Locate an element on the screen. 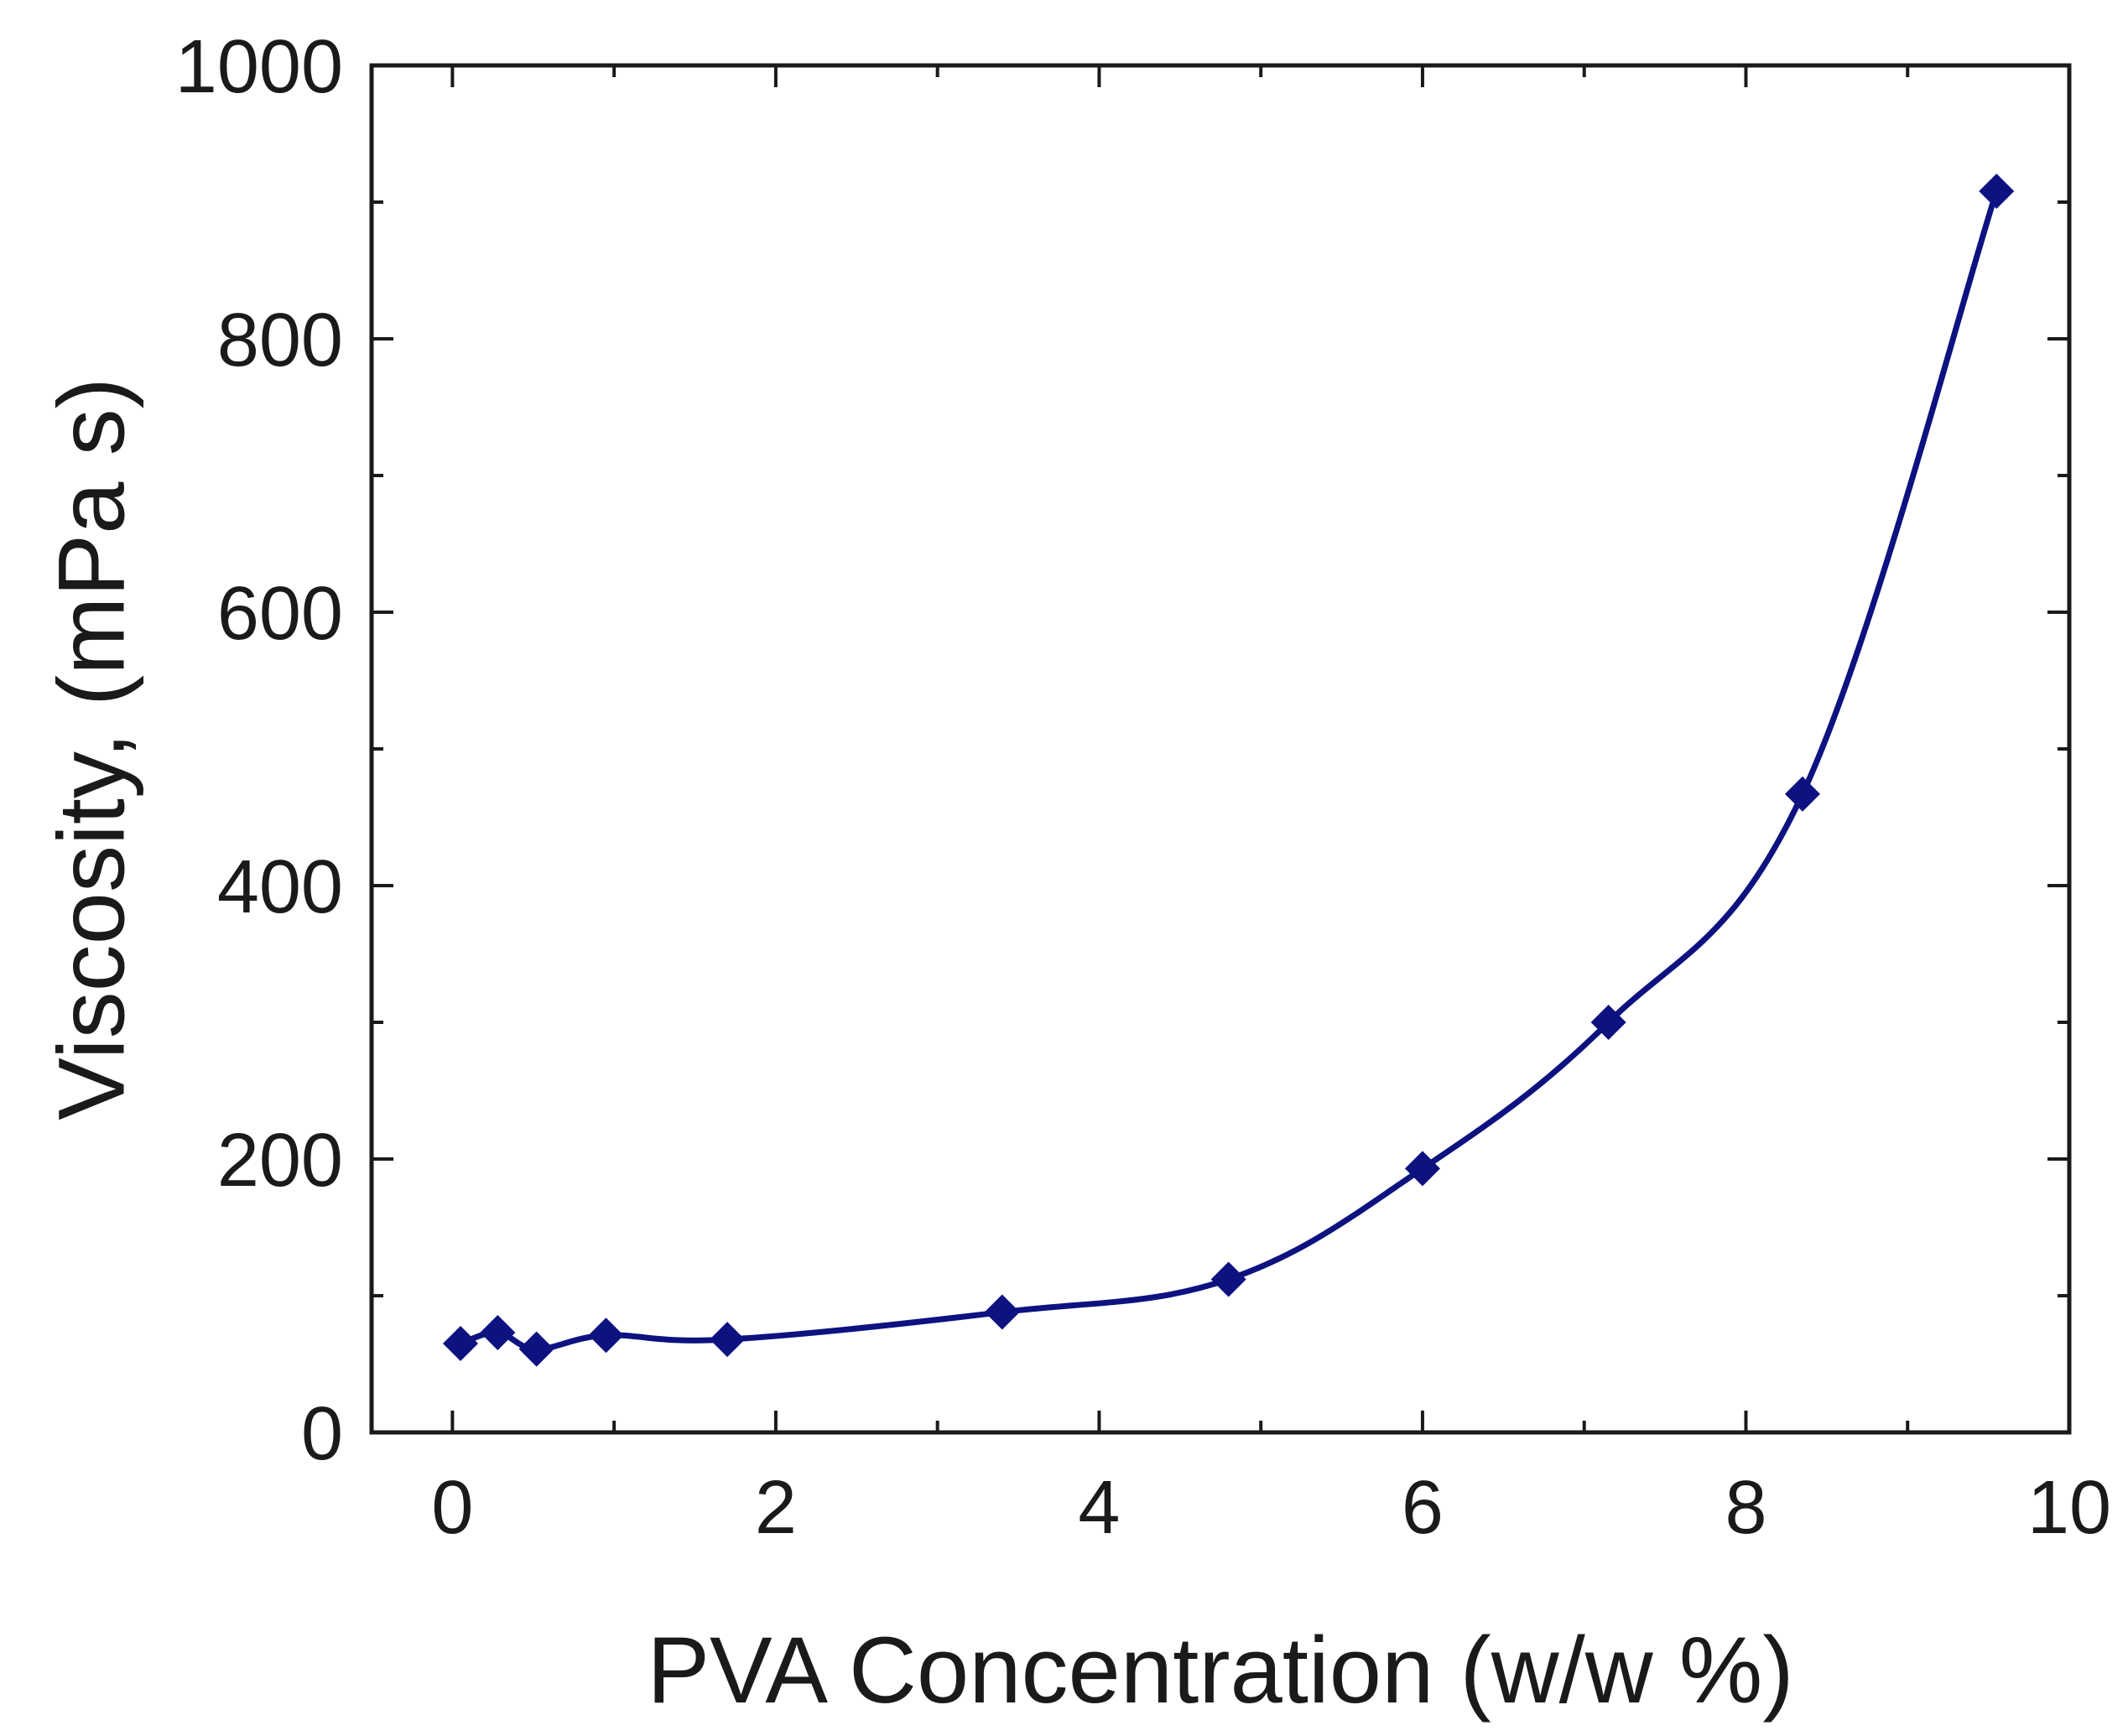  x-tick-label: 0 is located at coordinates (452, 1508).